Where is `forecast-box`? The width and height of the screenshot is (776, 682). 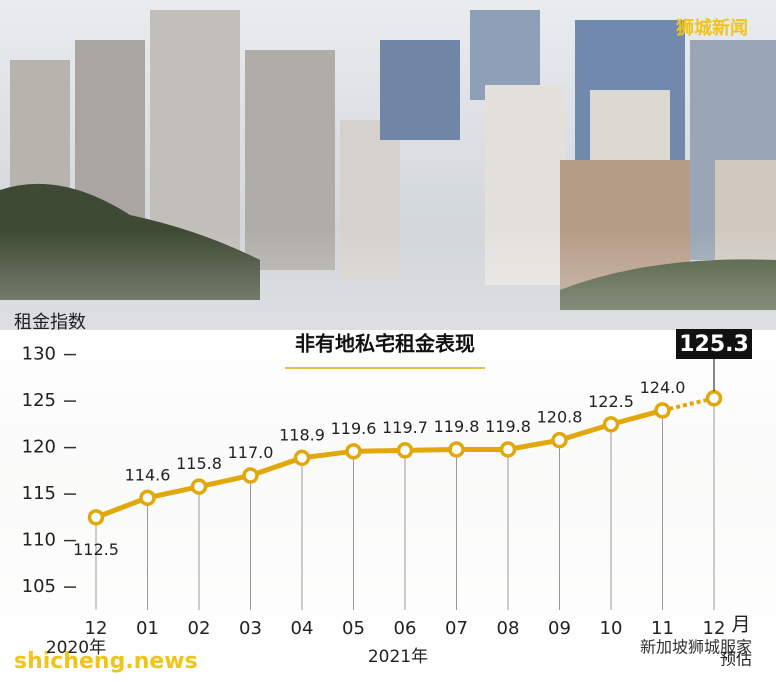
forecast-box is located at coordinates (714, 344).